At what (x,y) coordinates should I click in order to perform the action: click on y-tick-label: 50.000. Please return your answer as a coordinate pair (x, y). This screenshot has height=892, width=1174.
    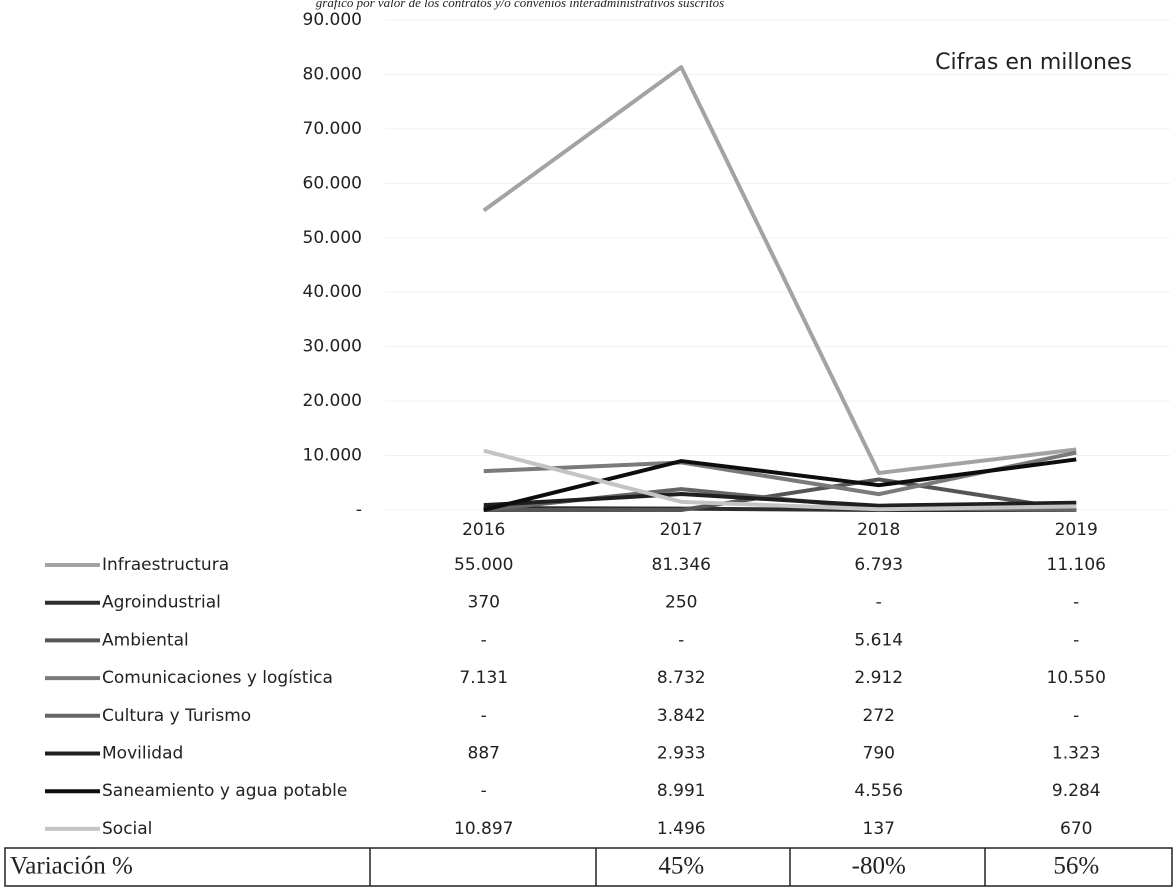
    Looking at the image, I should click on (332, 238).